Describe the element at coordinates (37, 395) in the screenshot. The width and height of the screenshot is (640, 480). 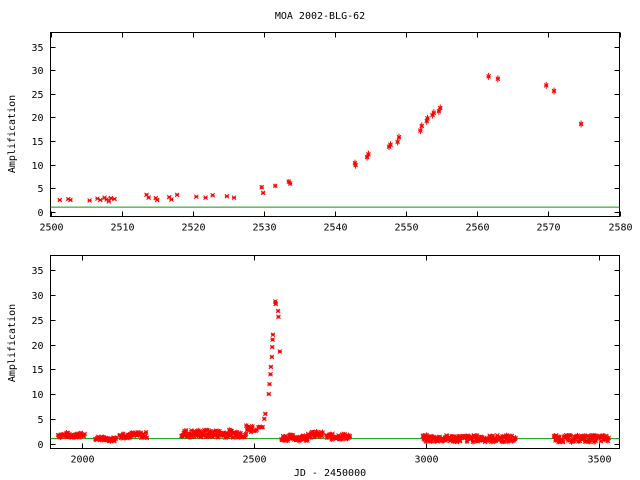
I see `bottom-y-tick-label: 10` at that location.